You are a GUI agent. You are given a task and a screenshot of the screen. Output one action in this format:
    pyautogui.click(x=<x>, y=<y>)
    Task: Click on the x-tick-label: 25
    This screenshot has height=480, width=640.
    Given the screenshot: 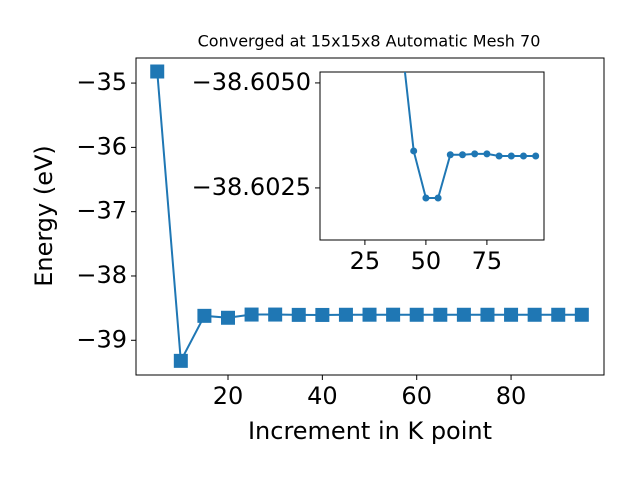 What is the action you would take?
    pyautogui.click(x=365, y=261)
    